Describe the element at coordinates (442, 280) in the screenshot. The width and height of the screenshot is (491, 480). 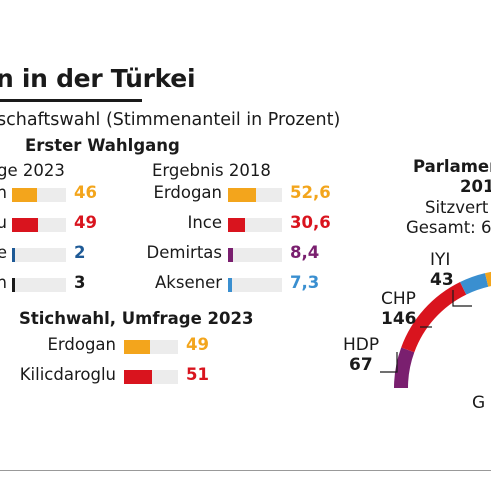
I see `seat-count-iyi: 43` at that location.